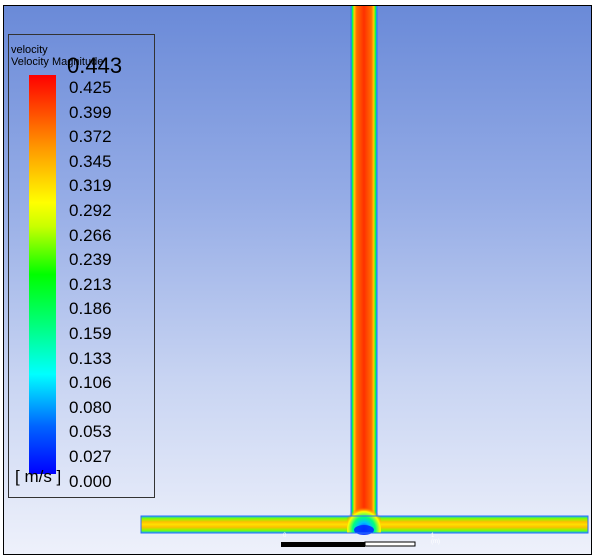 The width and height of the screenshot is (596, 558). I want to click on legend-tick-label: 0.080, so click(90, 407).